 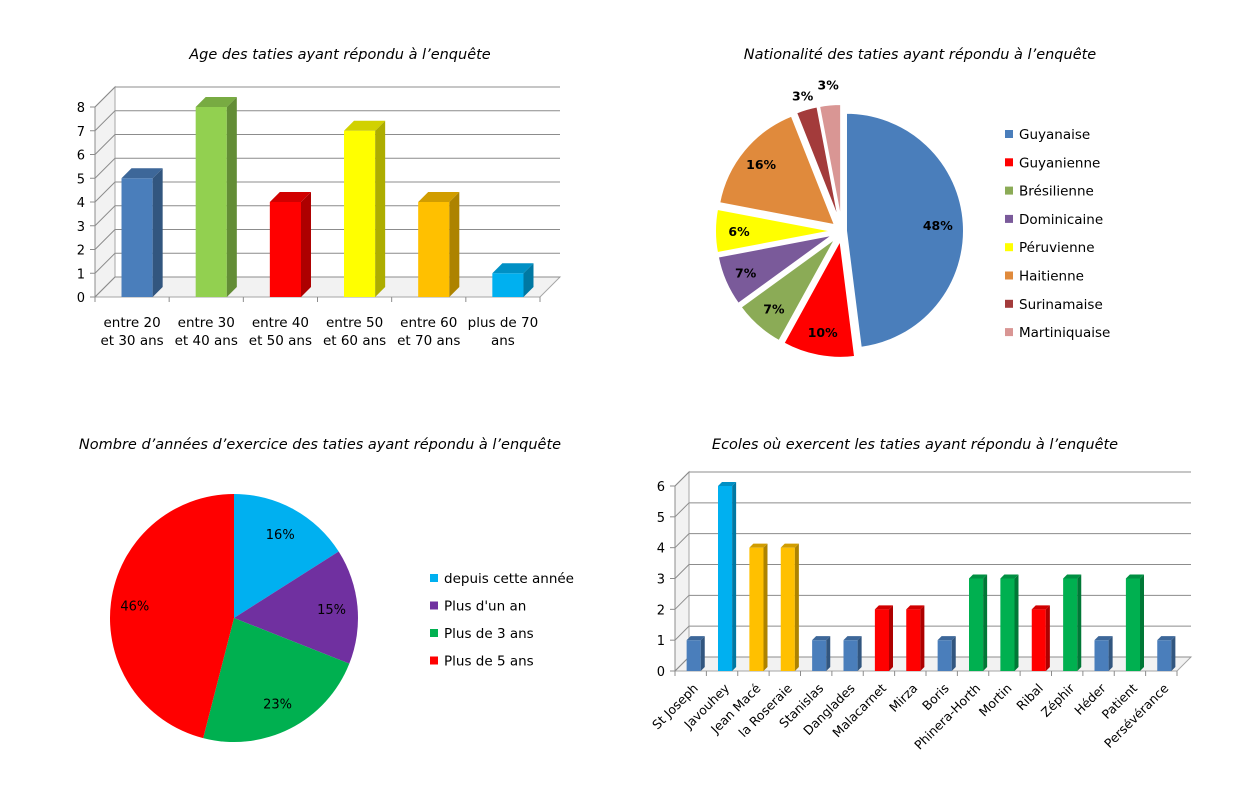 What do you see at coordinates (354, 332) in the screenshot?
I see `x-tick-label: entre 50 et 60 ans` at bounding box center [354, 332].